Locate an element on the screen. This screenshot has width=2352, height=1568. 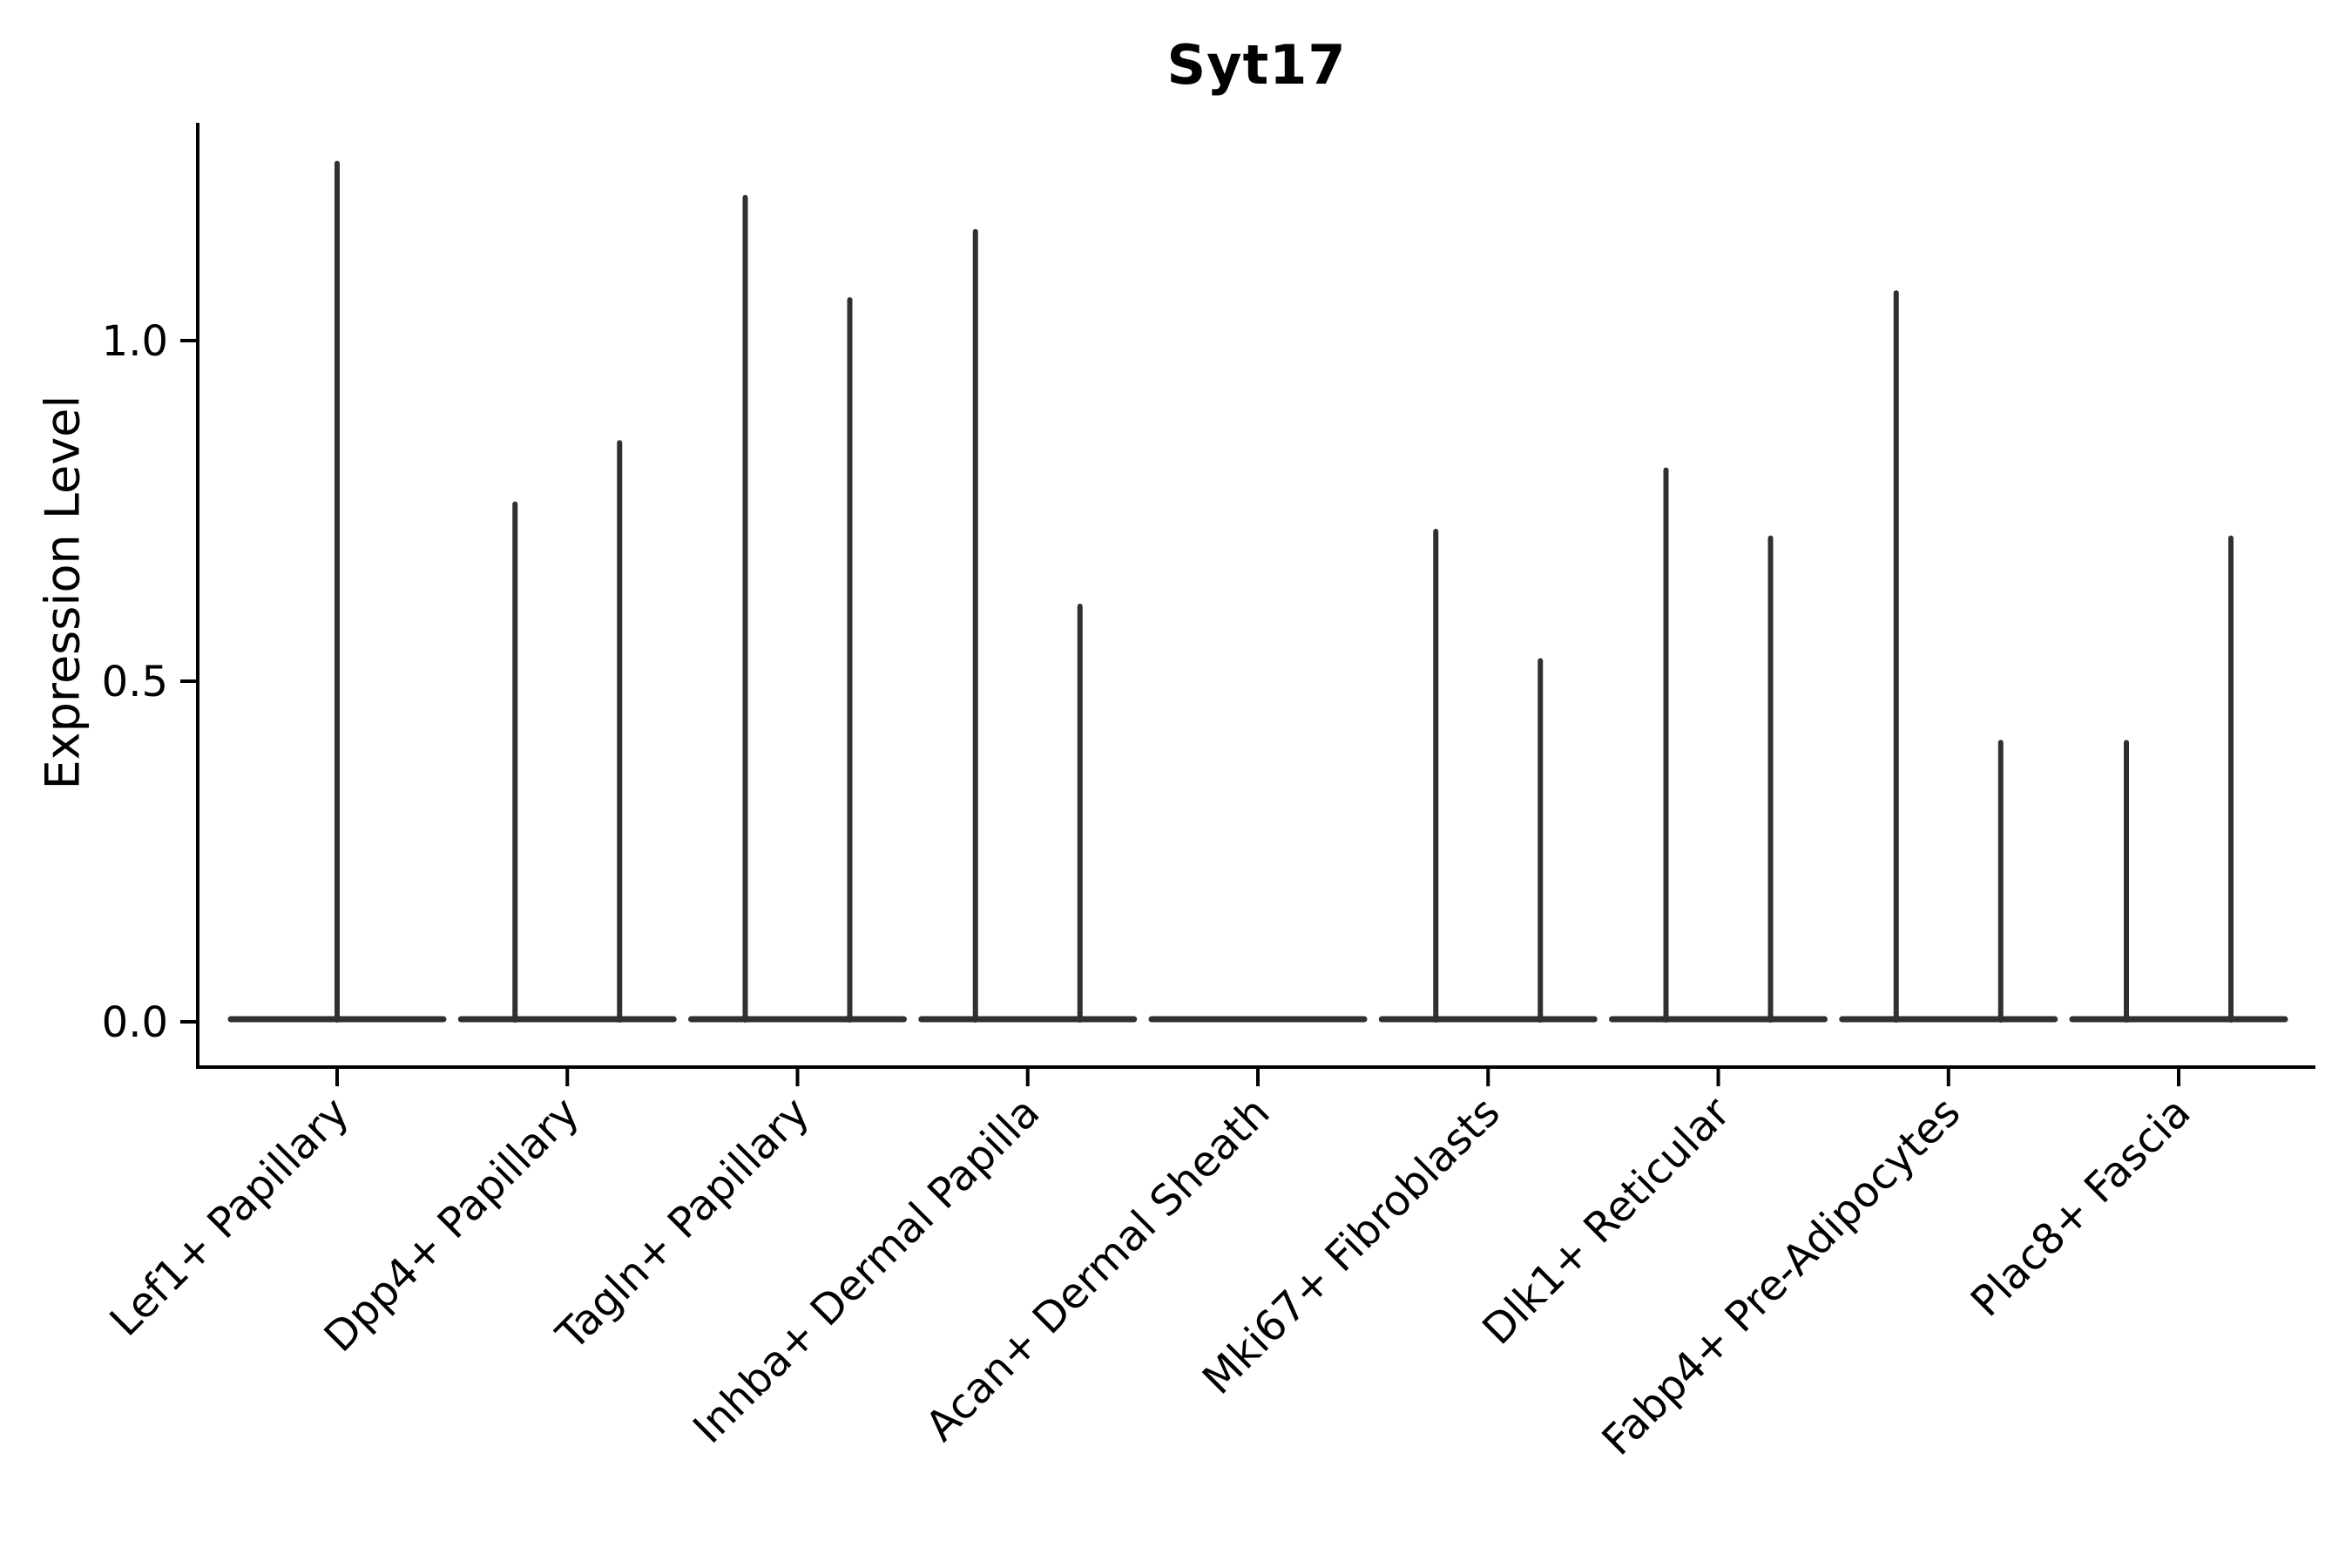
x-tick-label: Lef1+ Papillary is located at coordinates (230, 1217).